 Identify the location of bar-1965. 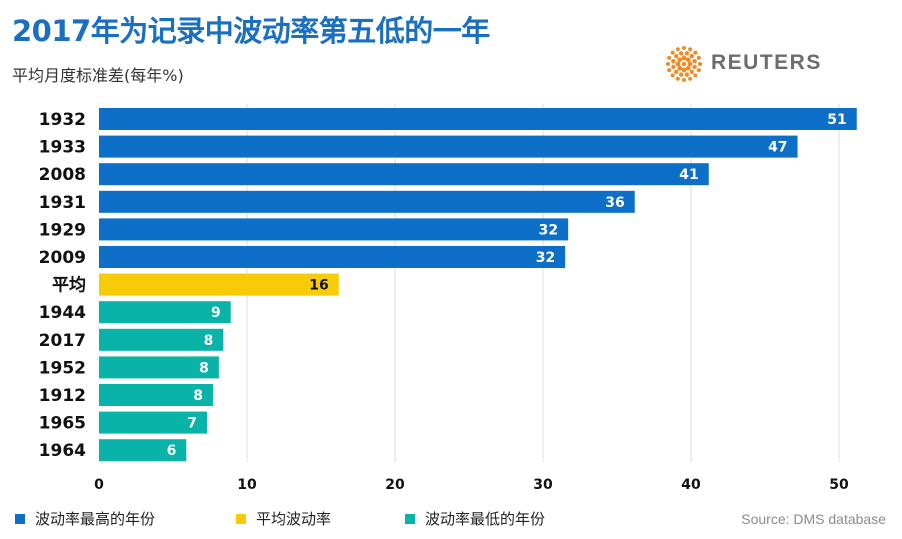
(153, 422).